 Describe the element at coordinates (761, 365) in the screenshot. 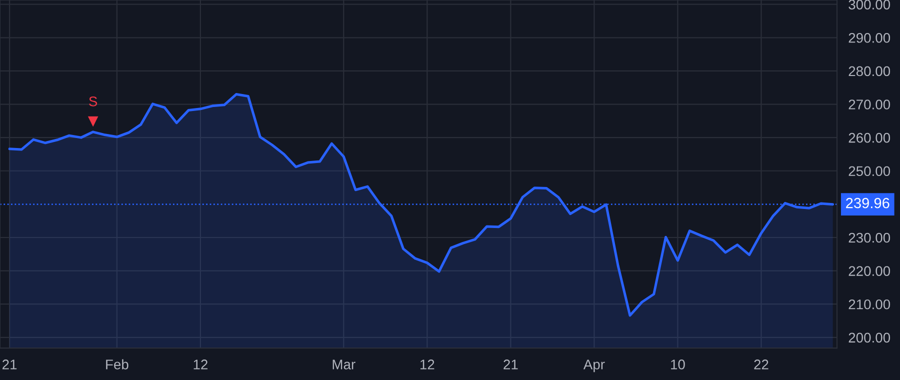

I see `x-tick-label: 22` at that location.